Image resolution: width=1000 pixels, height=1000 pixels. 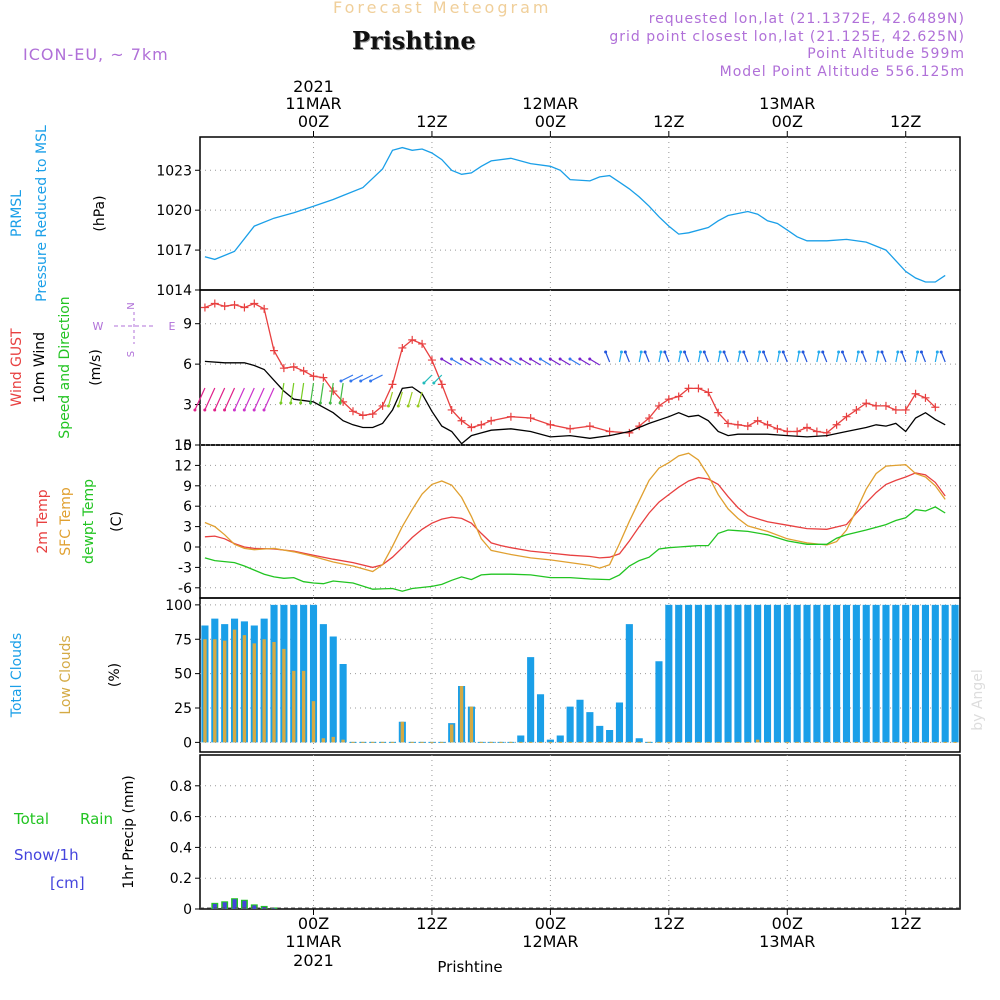 What do you see at coordinates (580, 675) in the screenshot?
I see `clouds-frame` at bounding box center [580, 675].